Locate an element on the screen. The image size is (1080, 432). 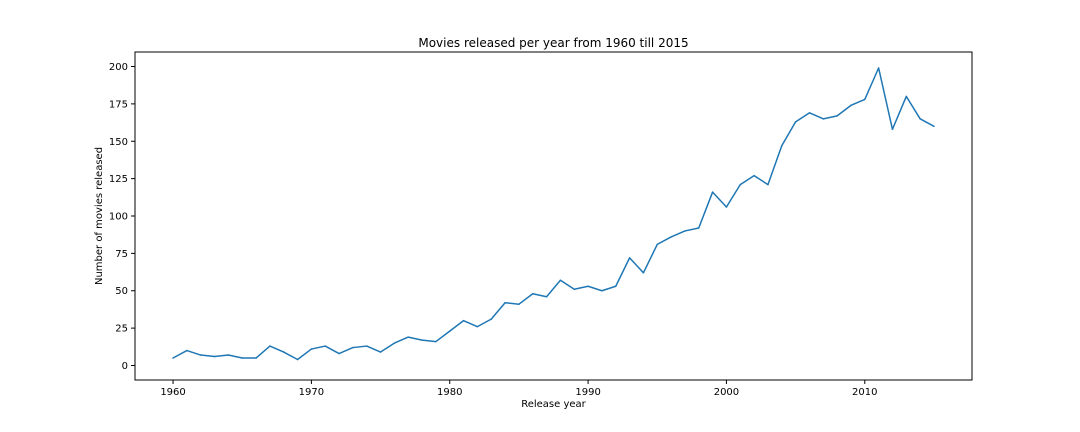
y-tick-label: 150 is located at coordinates (118, 142).